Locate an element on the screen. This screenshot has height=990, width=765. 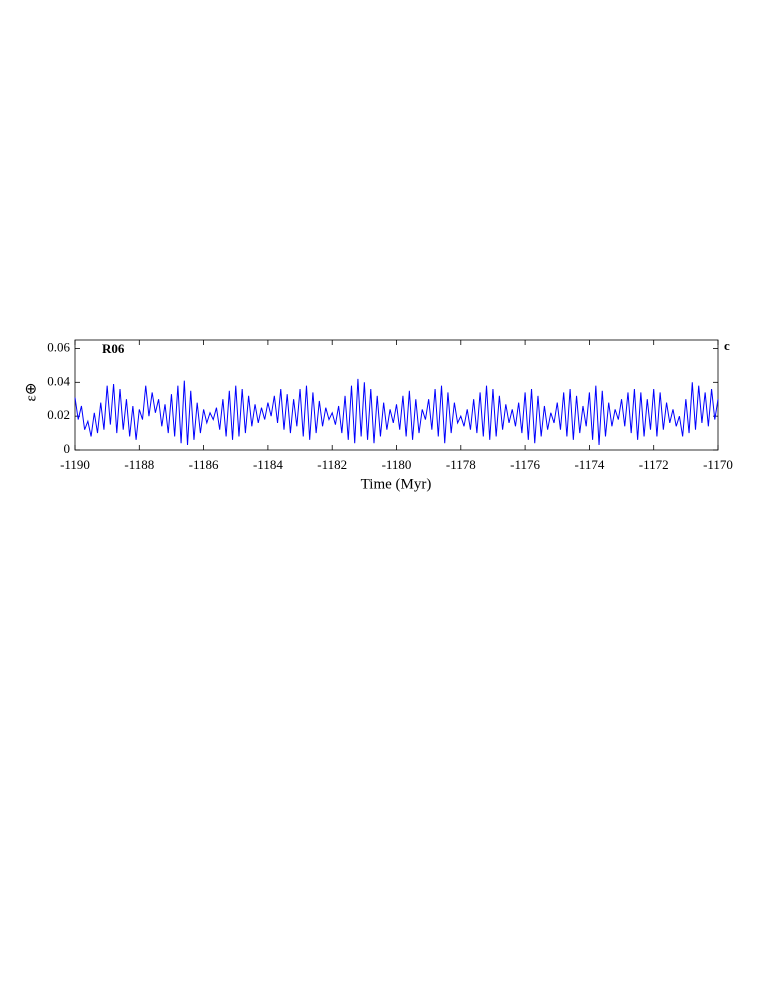
y-tick-label: 0.04 is located at coordinates (58, 380).